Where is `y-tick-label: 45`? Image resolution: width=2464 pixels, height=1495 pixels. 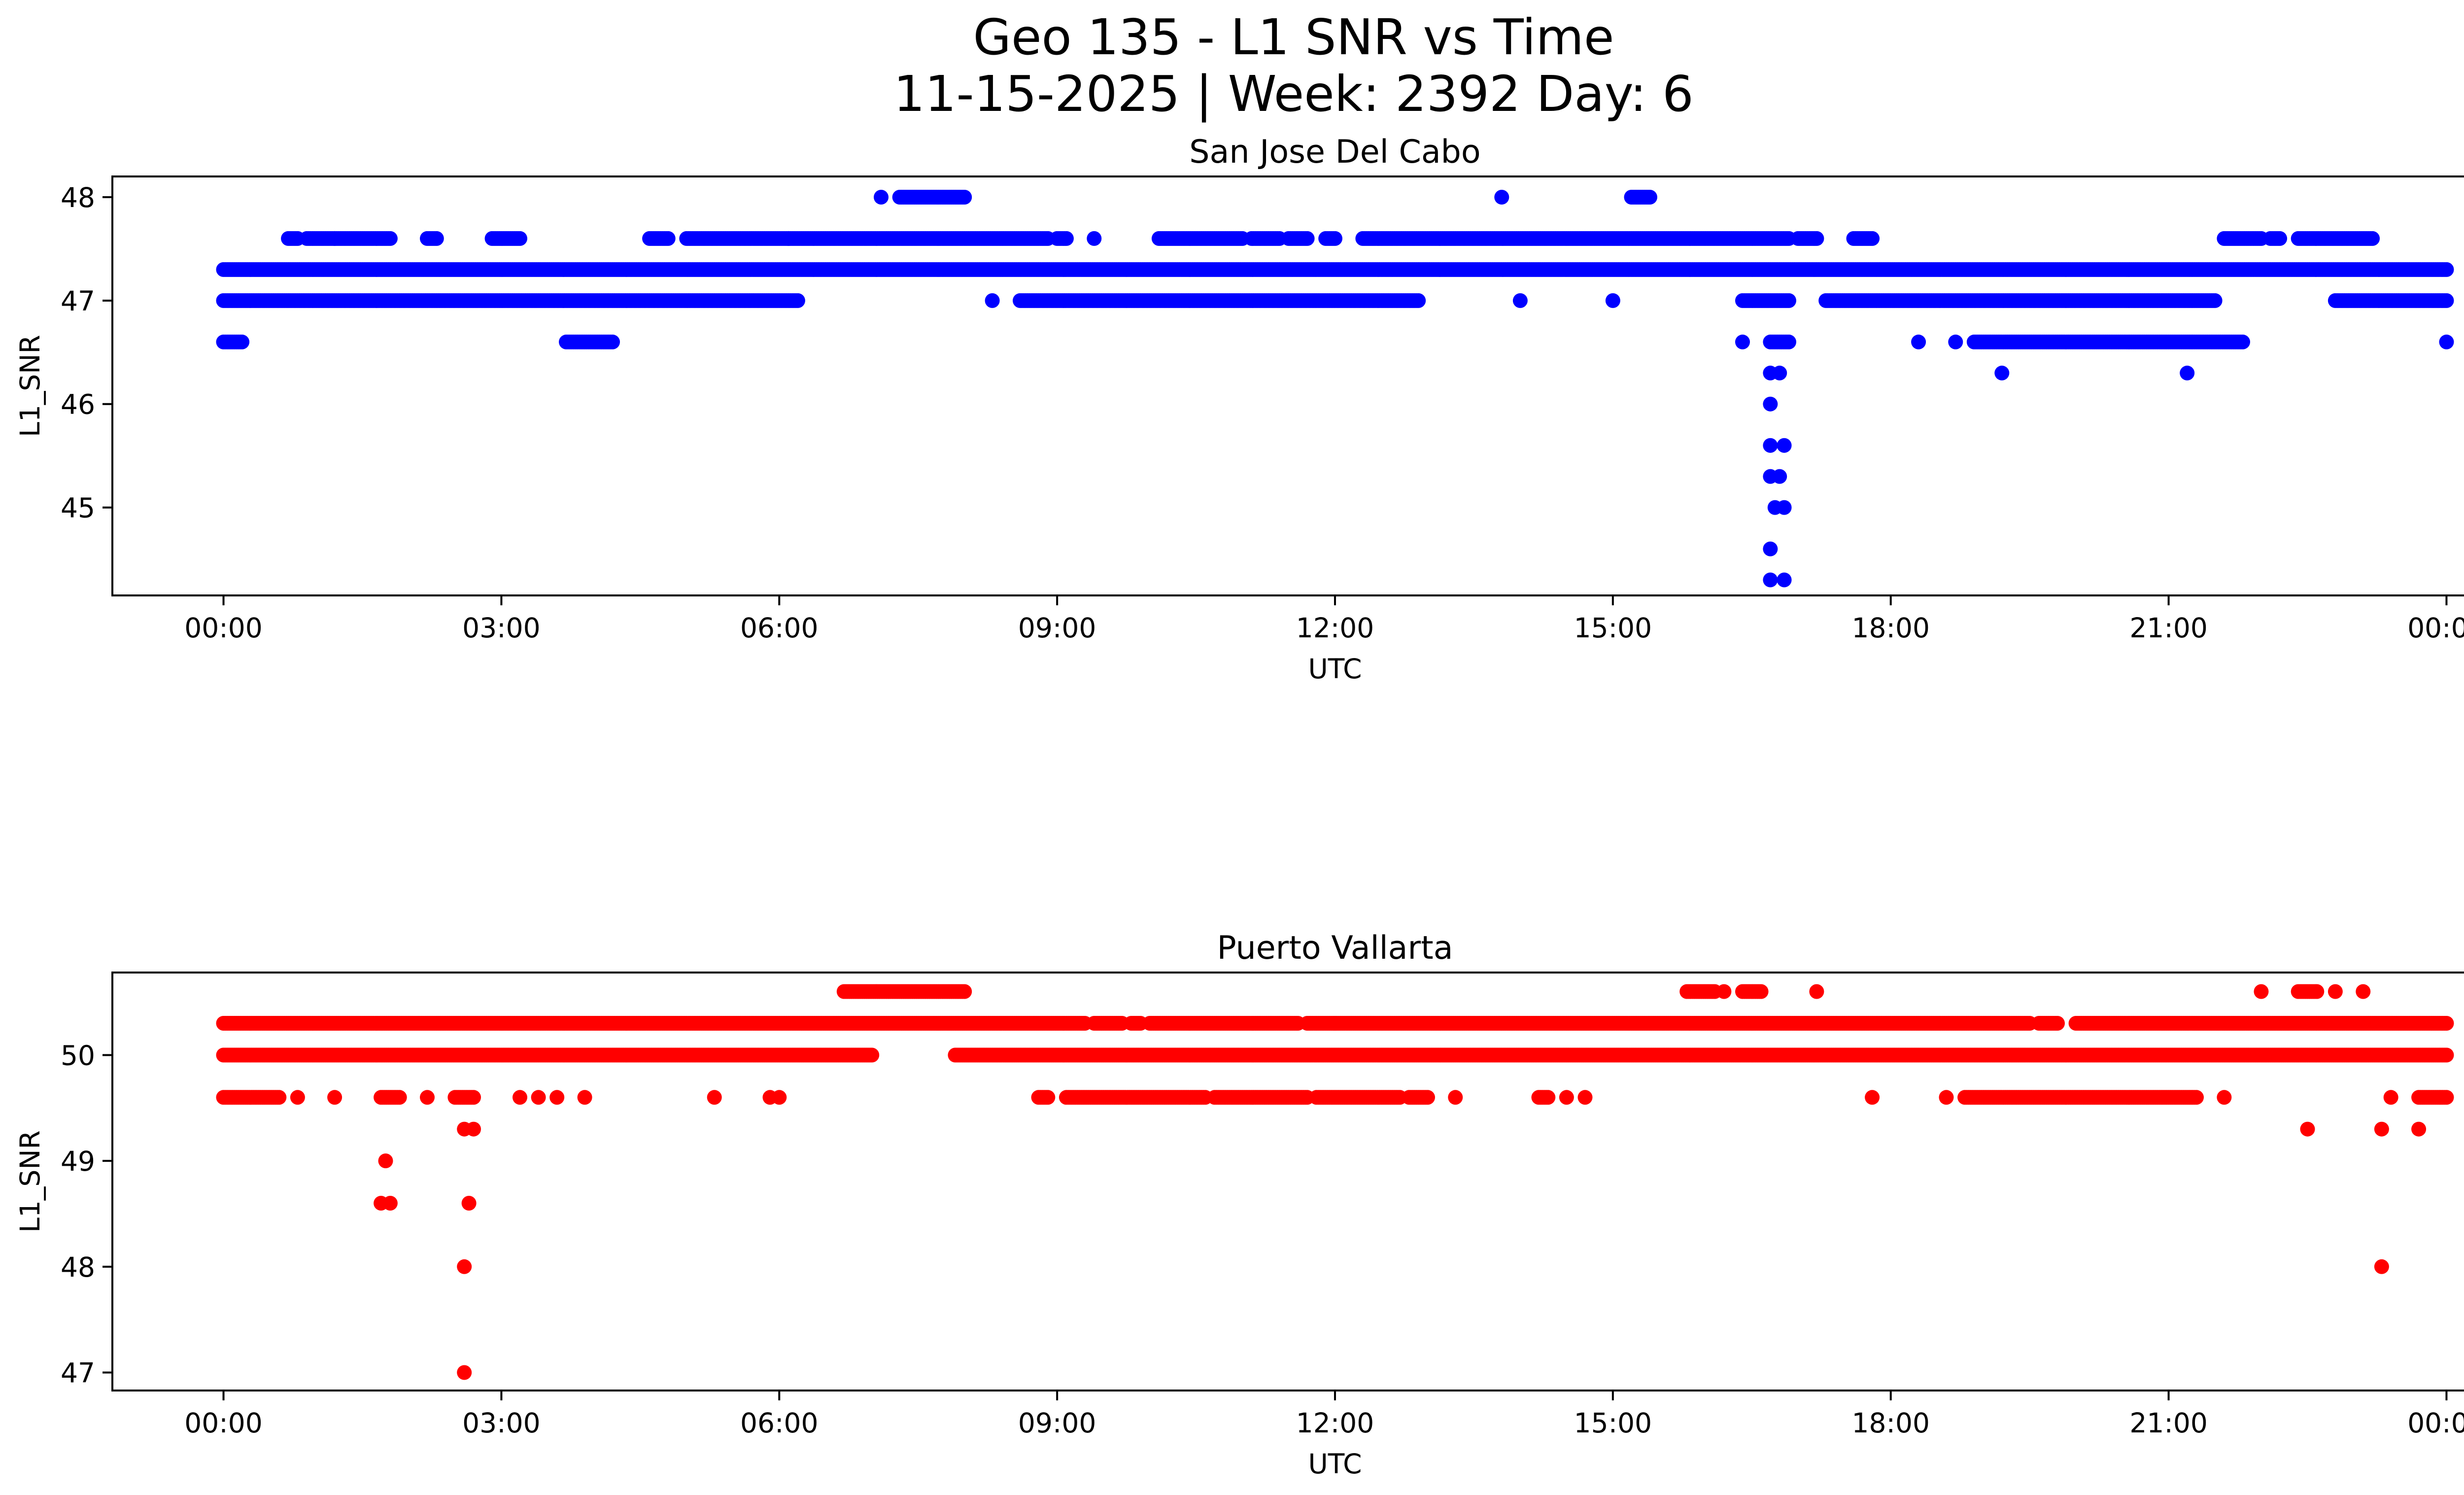 y-tick-label: 45 is located at coordinates (78, 508).